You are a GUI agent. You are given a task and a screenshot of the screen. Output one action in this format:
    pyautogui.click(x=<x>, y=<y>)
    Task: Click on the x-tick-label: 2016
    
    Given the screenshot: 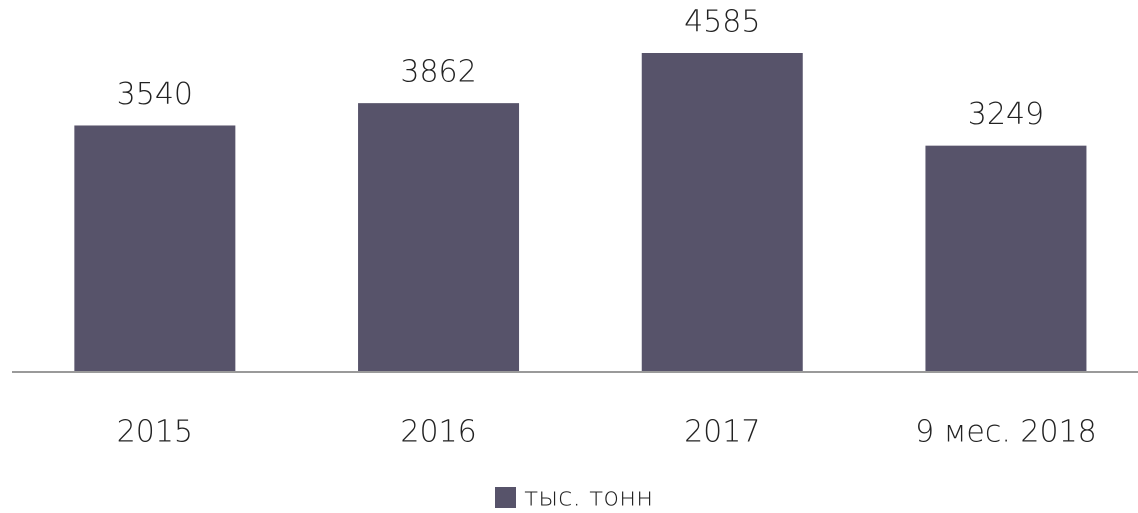 What is the action you would take?
    pyautogui.click(x=438, y=432)
    